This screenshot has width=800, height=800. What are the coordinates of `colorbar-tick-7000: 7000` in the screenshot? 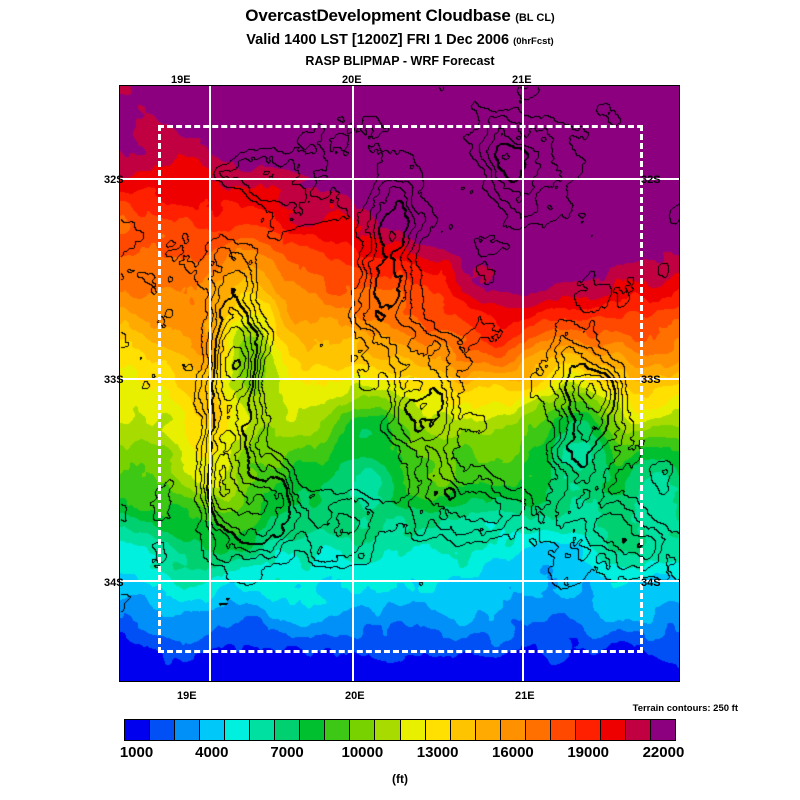 It's located at (287, 752).